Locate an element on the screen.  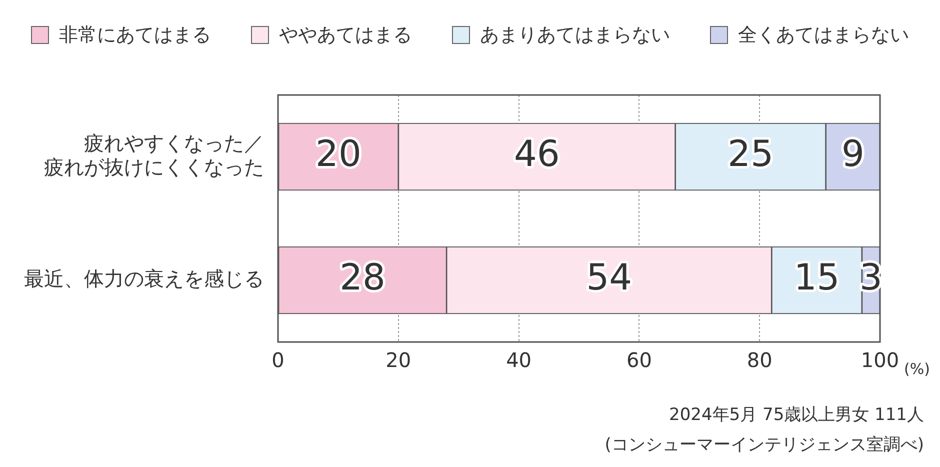
data-label: 25 is located at coordinates (751, 155).